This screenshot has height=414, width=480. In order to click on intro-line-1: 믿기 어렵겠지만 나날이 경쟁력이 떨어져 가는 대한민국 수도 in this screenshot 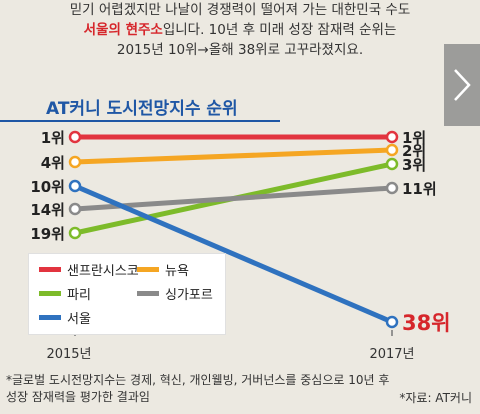, I will do `click(240, 10)`.